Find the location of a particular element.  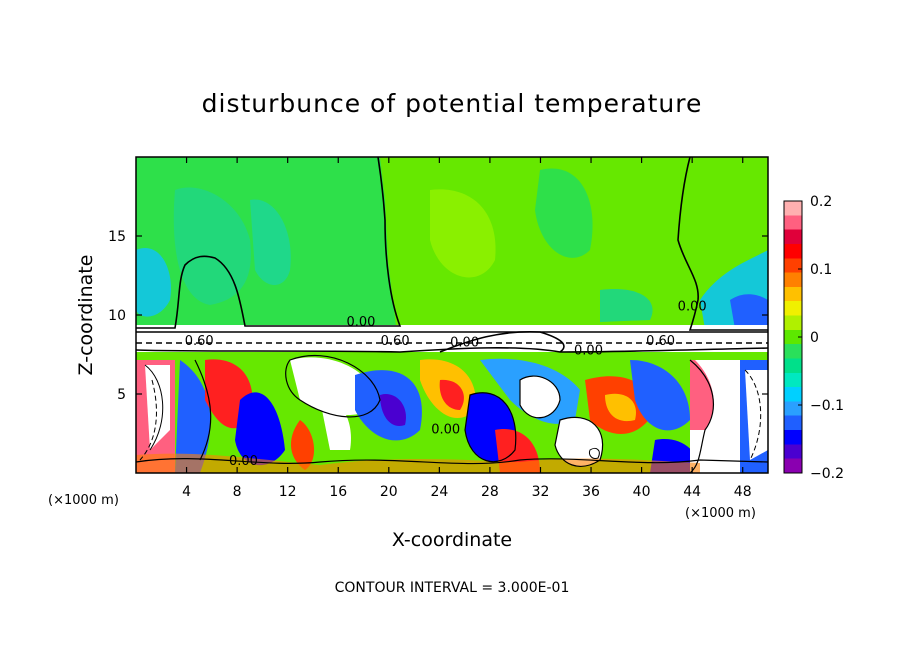

x-tick-label: 40 is located at coordinates (642, 492).